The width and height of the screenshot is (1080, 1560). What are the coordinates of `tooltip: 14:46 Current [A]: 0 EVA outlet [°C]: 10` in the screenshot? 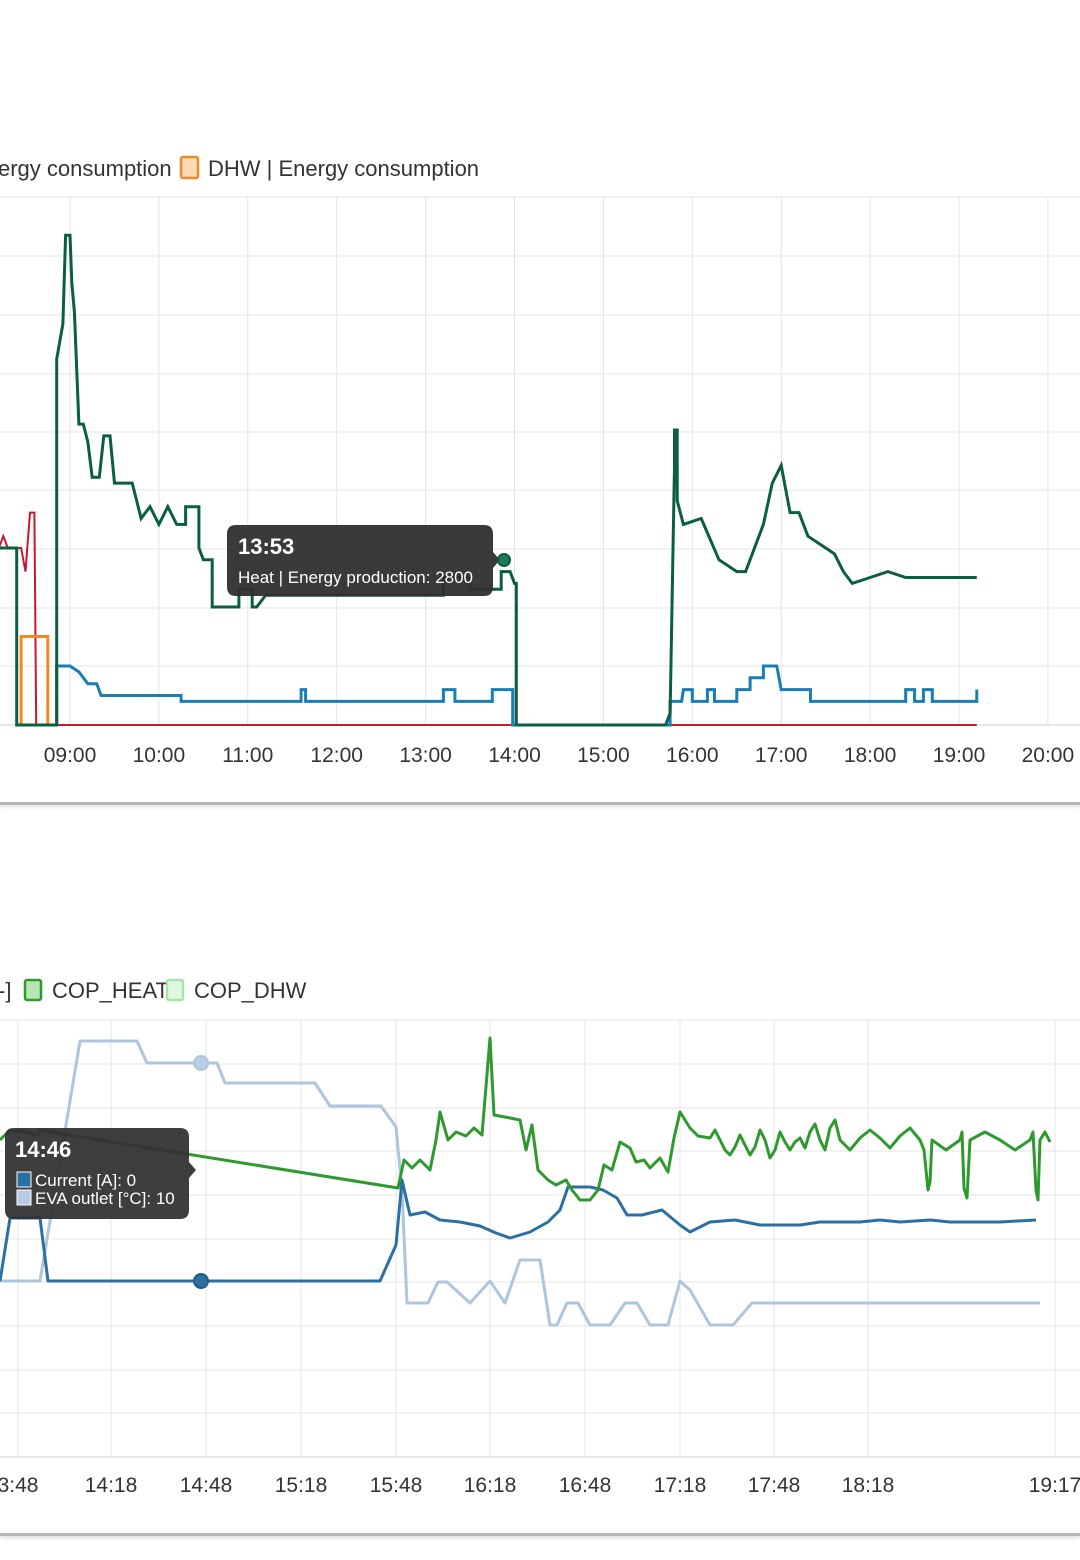 It's located at (100, 1173).